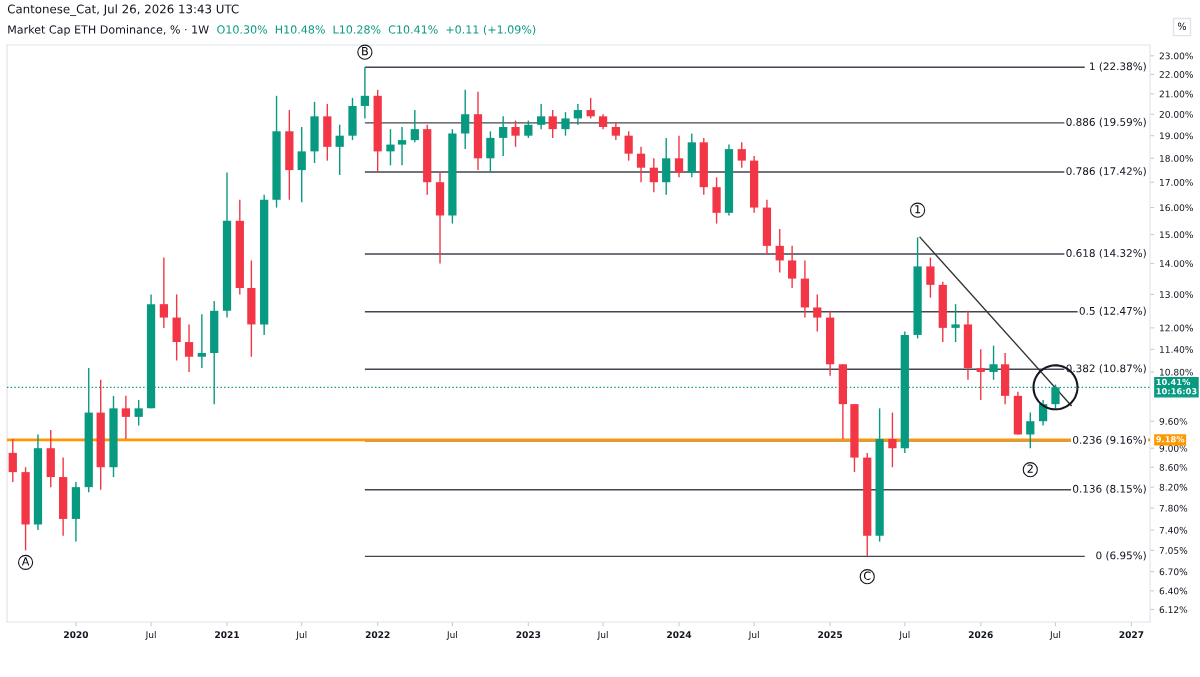 The height and width of the screenshot is (677, 1200). I want to click on annotation: B, so click(365, 51).